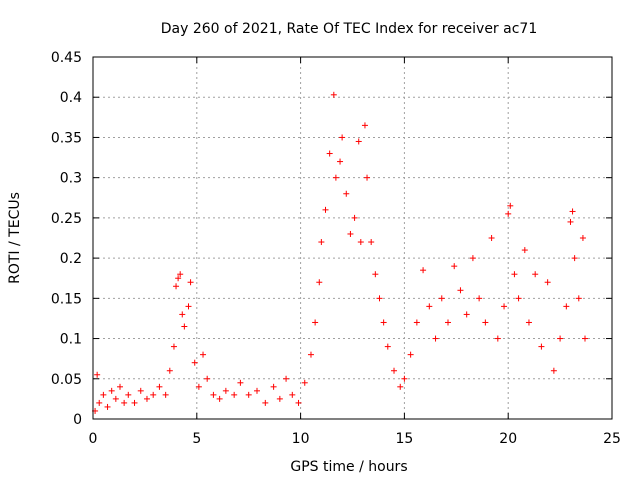 The image size is (640, 480). What do you see at coordinates (66, 380) in the screenshot?
I see `y-tick-label: 0.05` at bounding box center [66, 380].